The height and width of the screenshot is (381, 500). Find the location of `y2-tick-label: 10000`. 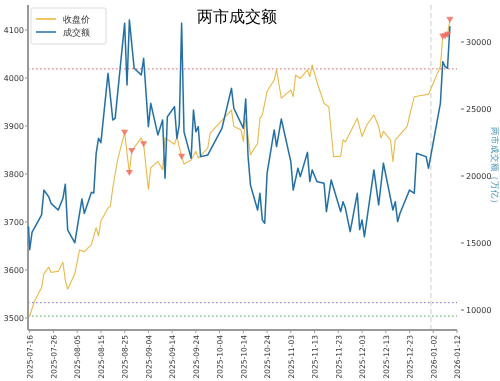

y2-tick-label: 10000 is located at coordinates (479, 310).